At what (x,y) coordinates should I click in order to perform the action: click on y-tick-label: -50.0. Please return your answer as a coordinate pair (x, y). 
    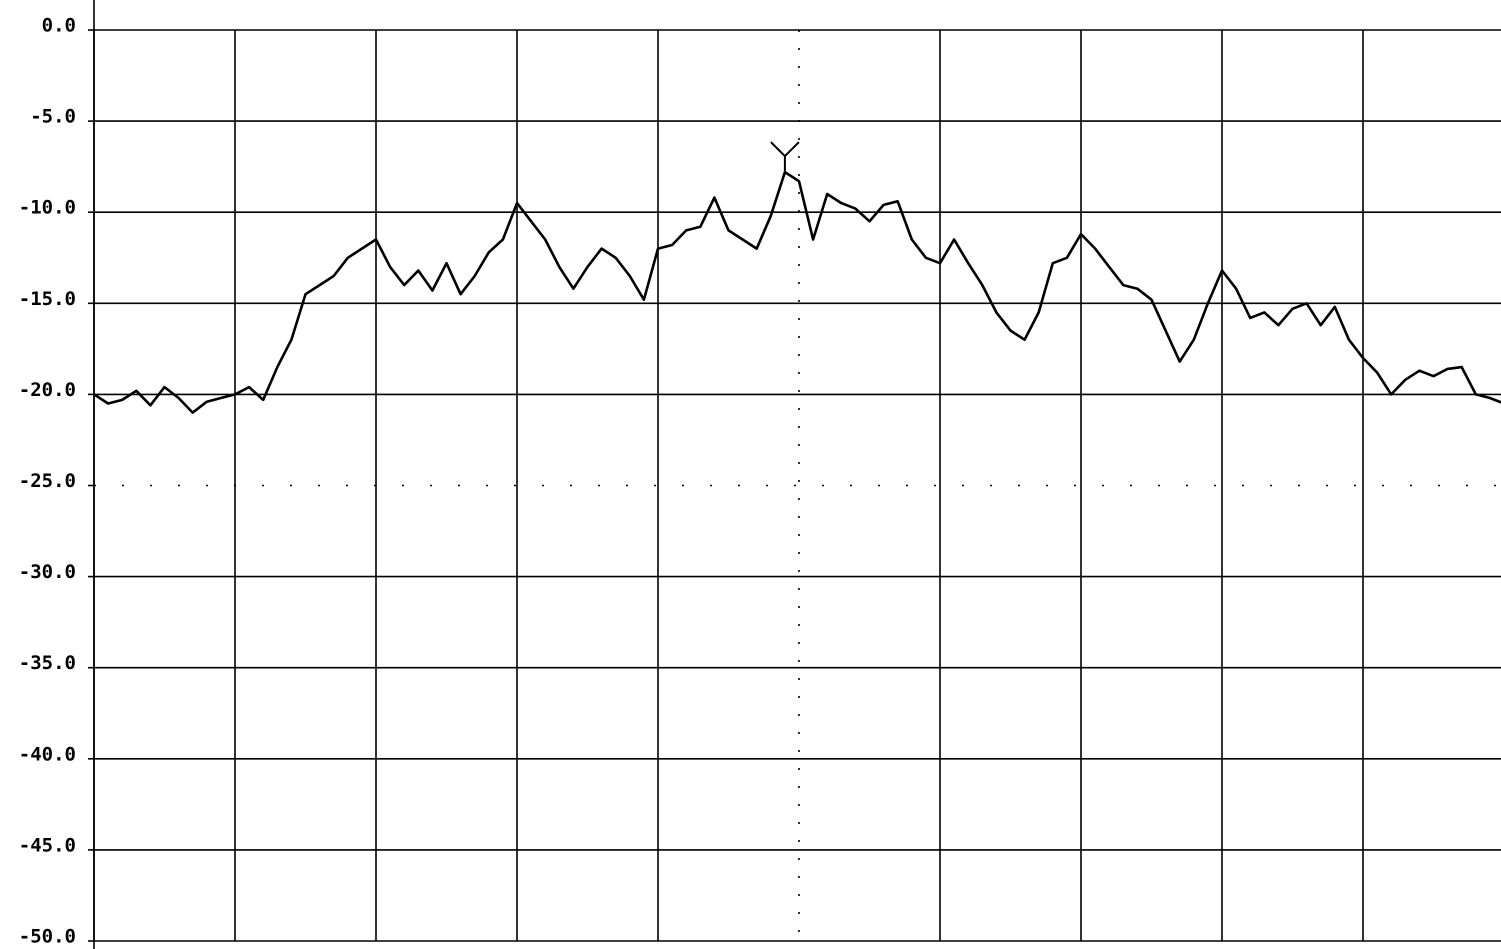
    Looking at the image, I should click on (47, 937).